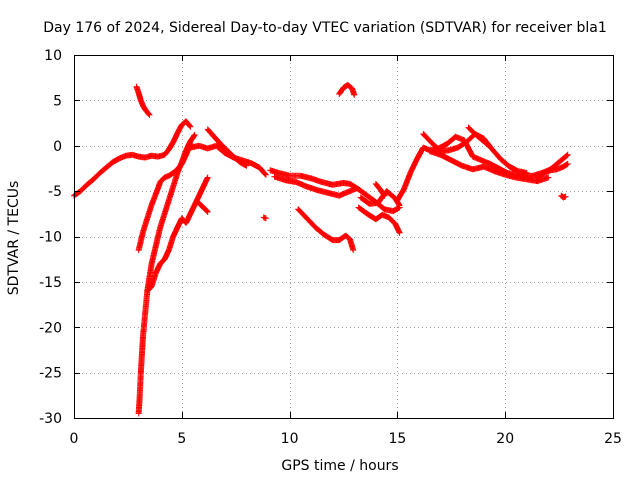 The height and width of the screenshot is (480, 640). What do you see at coordinates (505, 439) in the screenshot?
I see `x-tick-label: 20` at bounding box center [505, 439].